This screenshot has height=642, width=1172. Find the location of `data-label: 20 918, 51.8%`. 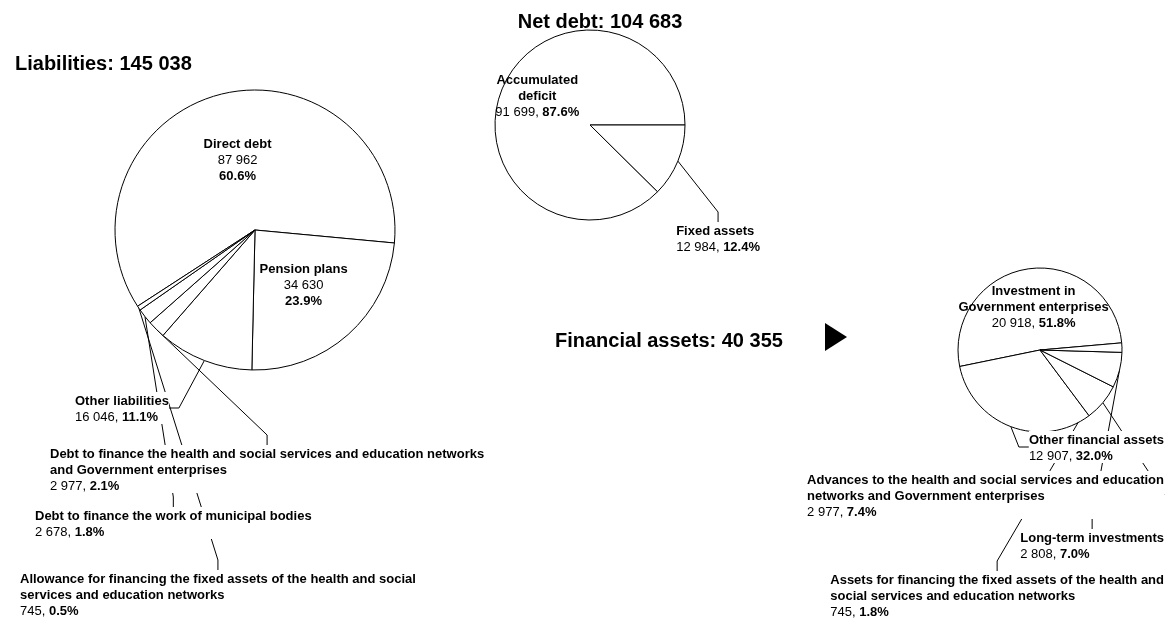

data-label: 20 918, 51.8% is located at coordinates (1033, 322).